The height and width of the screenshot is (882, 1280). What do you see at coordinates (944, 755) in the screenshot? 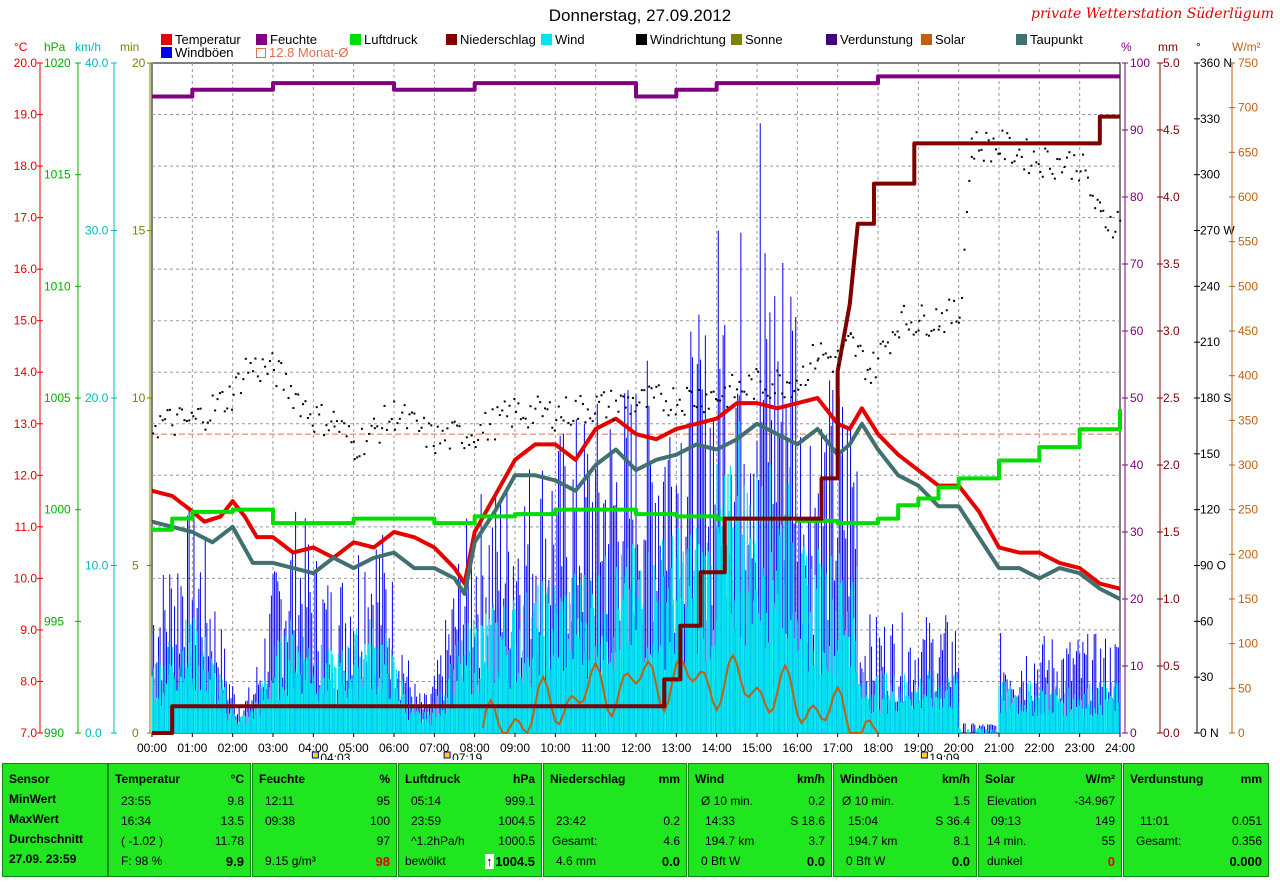
I see `sunset-marker-label: 19:09` at bounding box center [944, 755].